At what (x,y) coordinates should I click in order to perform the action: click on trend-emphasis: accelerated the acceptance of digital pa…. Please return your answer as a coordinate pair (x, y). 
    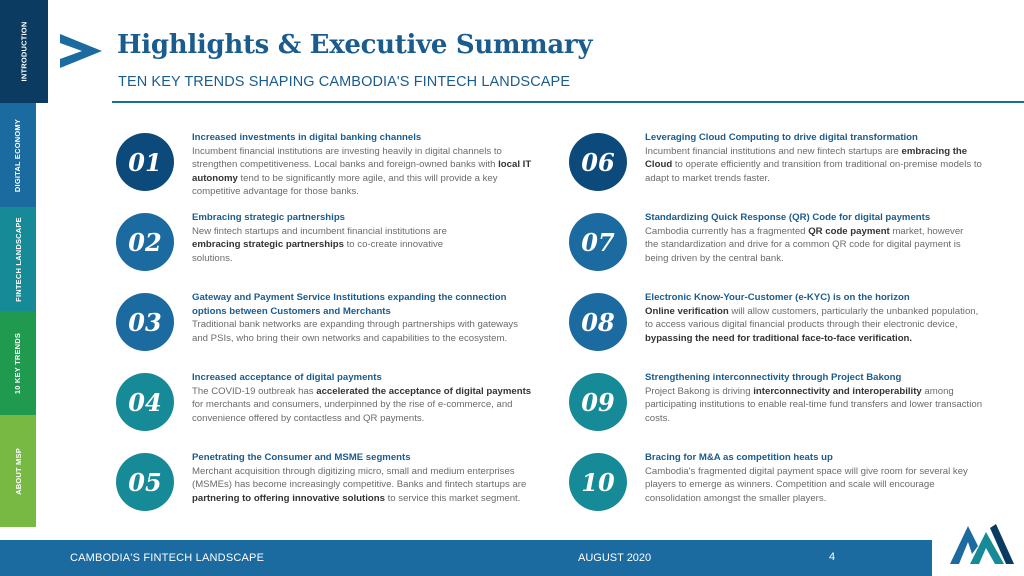
    Looking at the image, I should click on (424, 391).